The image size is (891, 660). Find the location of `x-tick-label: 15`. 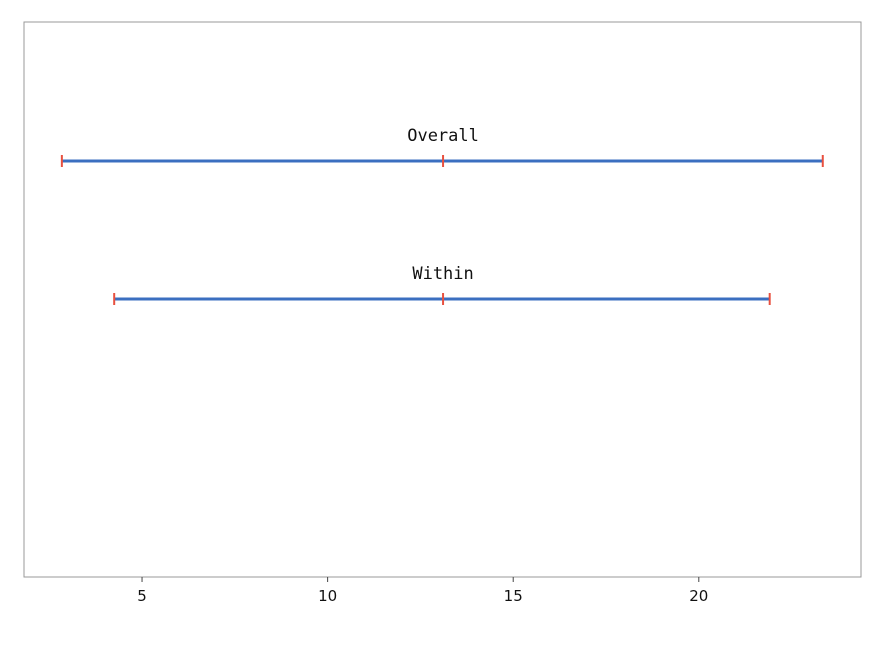

x-tick-label: 15 is located at coordinates (513, 596).